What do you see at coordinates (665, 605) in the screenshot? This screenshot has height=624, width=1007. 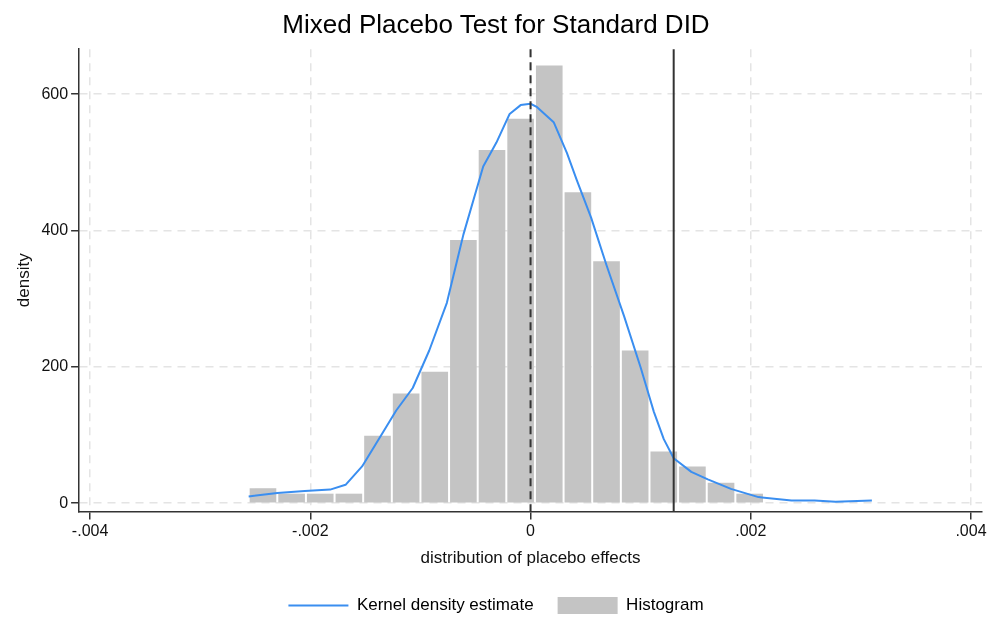 I see `legend-label: Histogram` at bounding box center [665, 605].